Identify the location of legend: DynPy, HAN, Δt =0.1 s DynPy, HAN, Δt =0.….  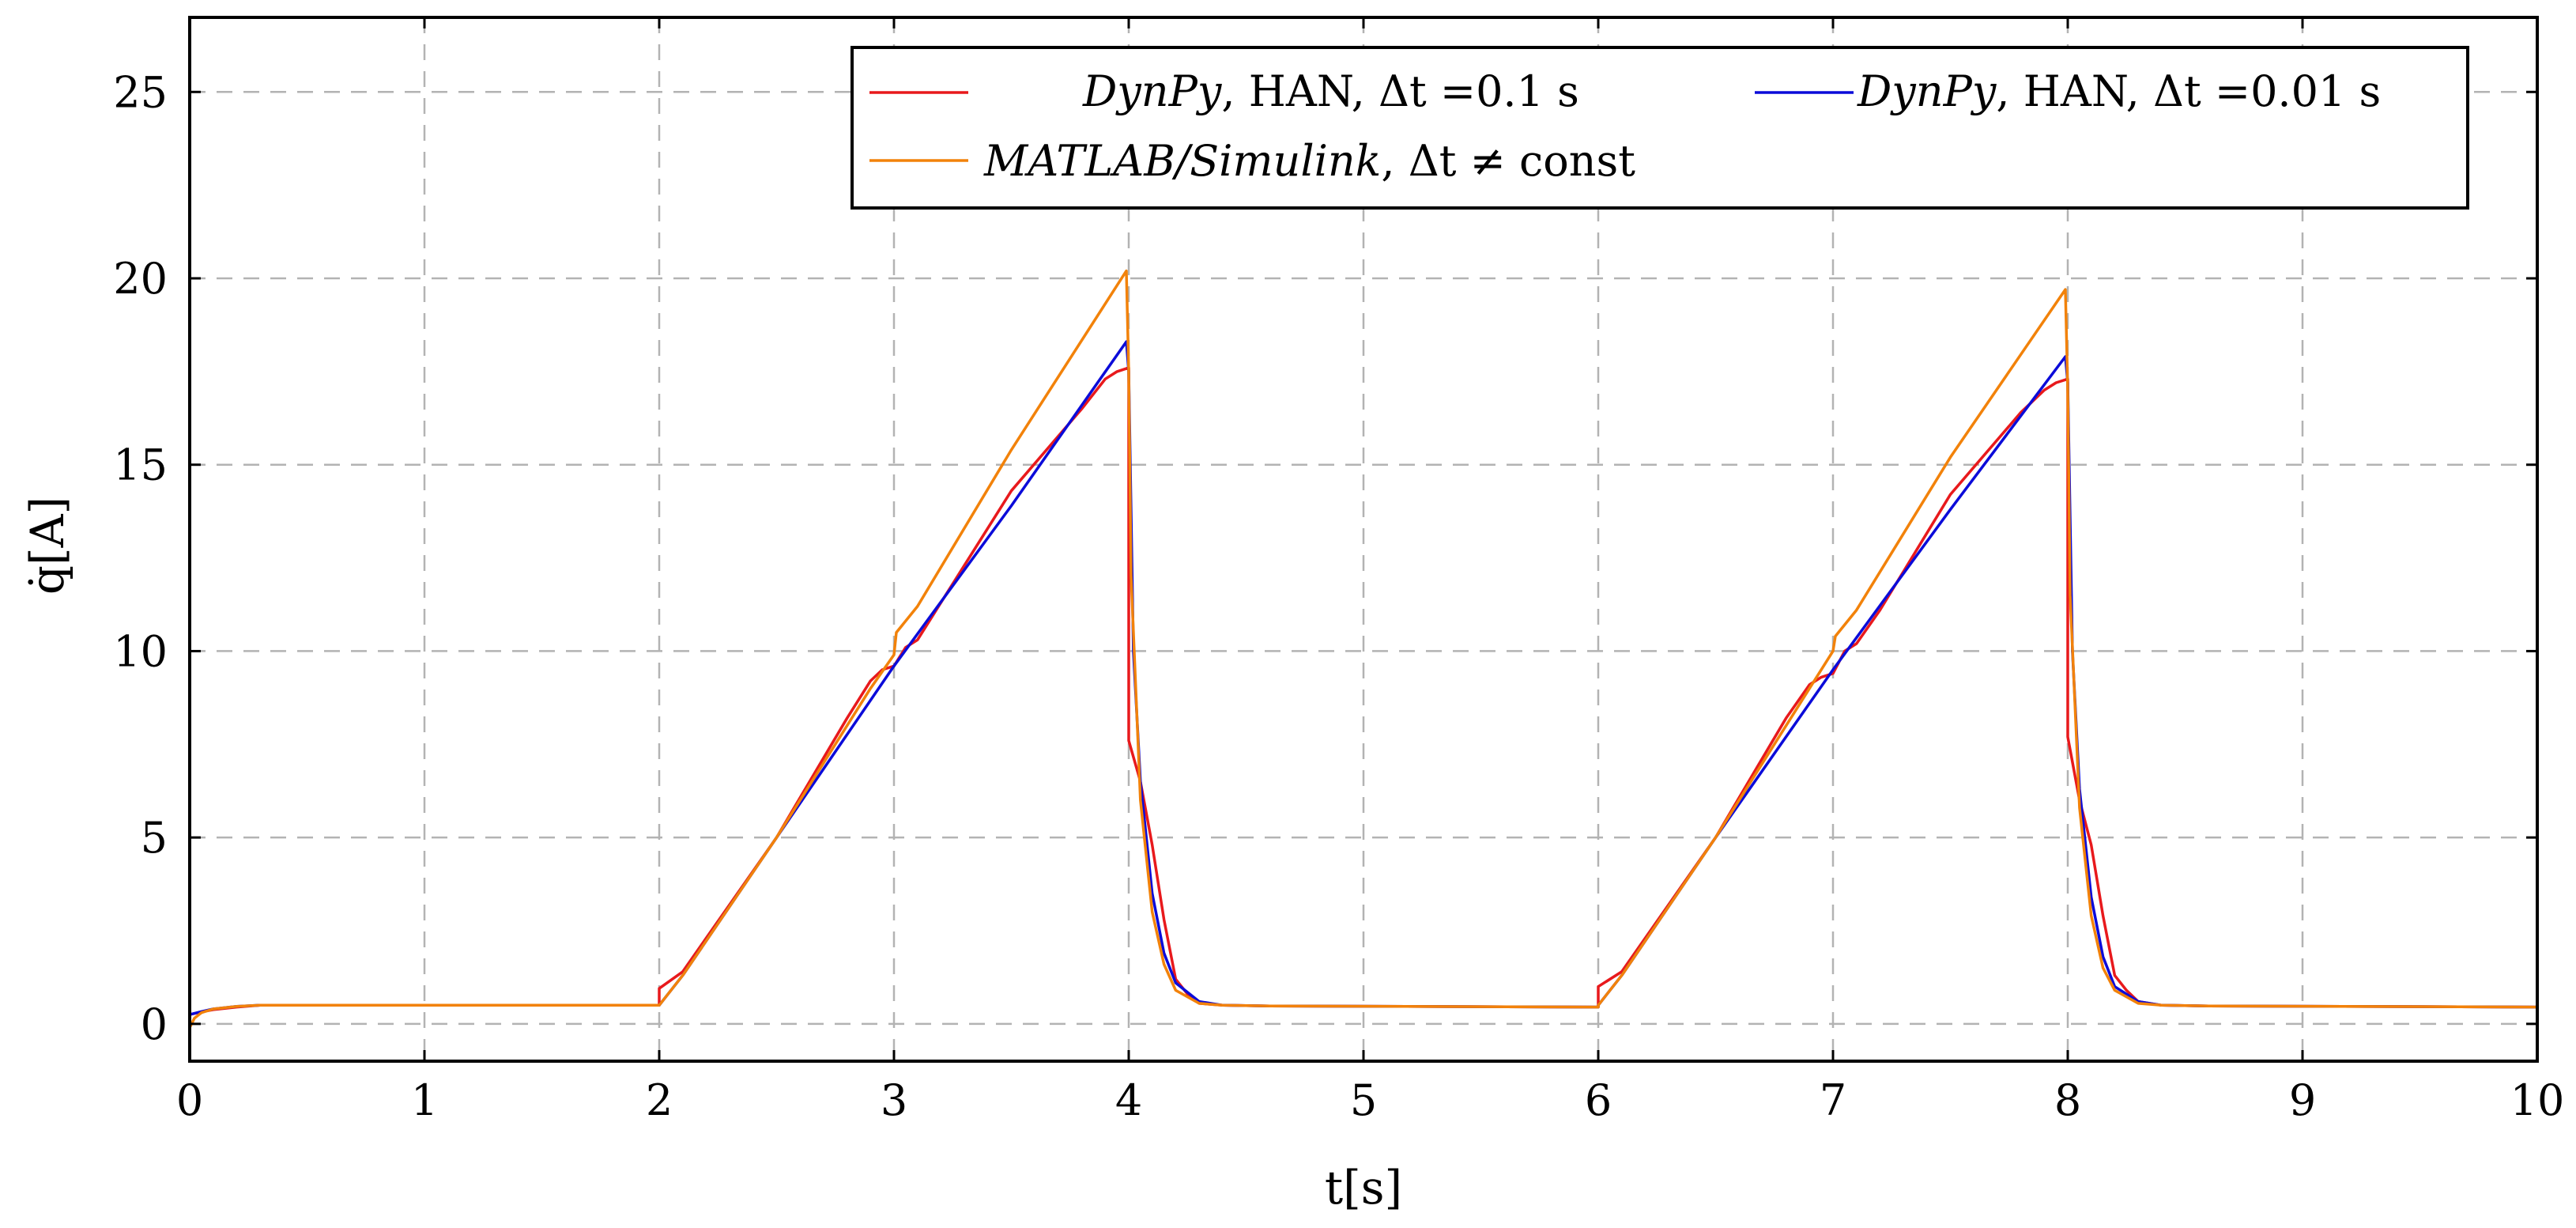
(1659, 128).